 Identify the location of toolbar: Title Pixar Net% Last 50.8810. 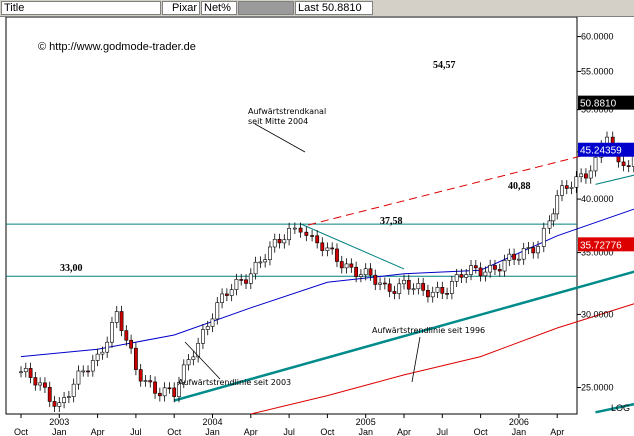
(317, 8).